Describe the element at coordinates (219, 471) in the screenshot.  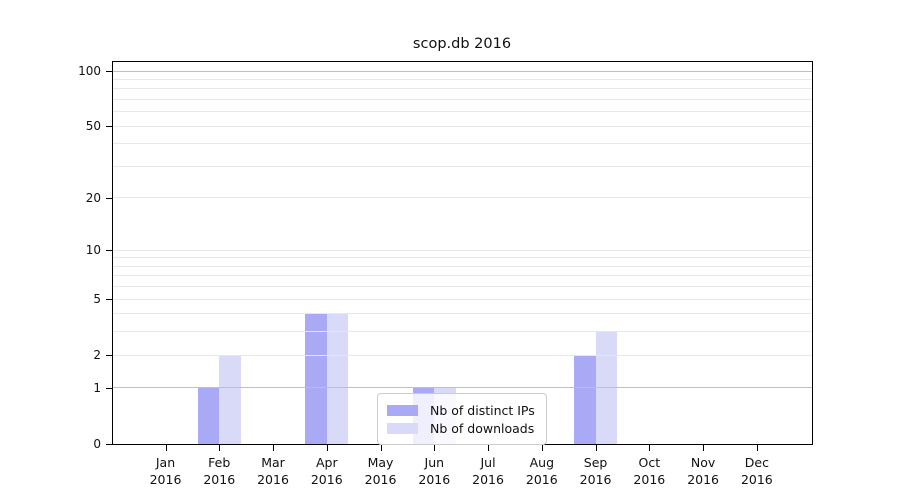
I see `x-tick-label: Feb 2016` at that location.